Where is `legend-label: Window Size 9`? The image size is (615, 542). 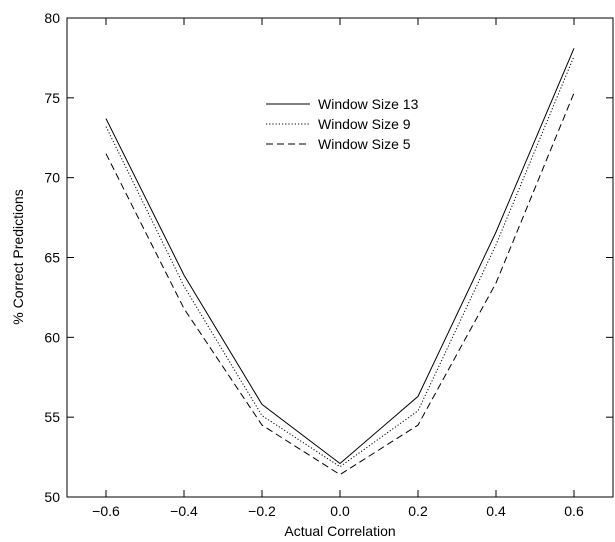
legend-label: Window Size 9 is located at coordinates (364, 124).